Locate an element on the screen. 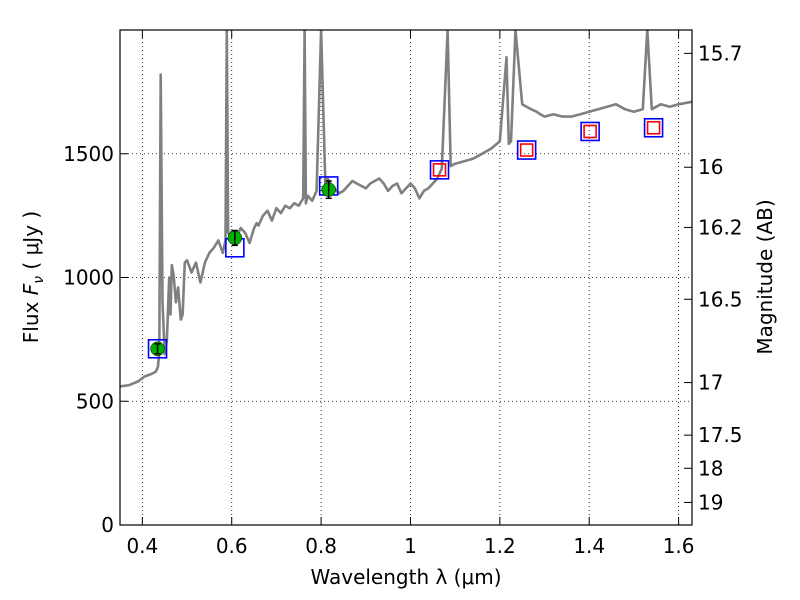 The height and width of the screenshot is (600, 800). y-axis-title-unit: ( μJy ) is located at coordinates (31, 243).